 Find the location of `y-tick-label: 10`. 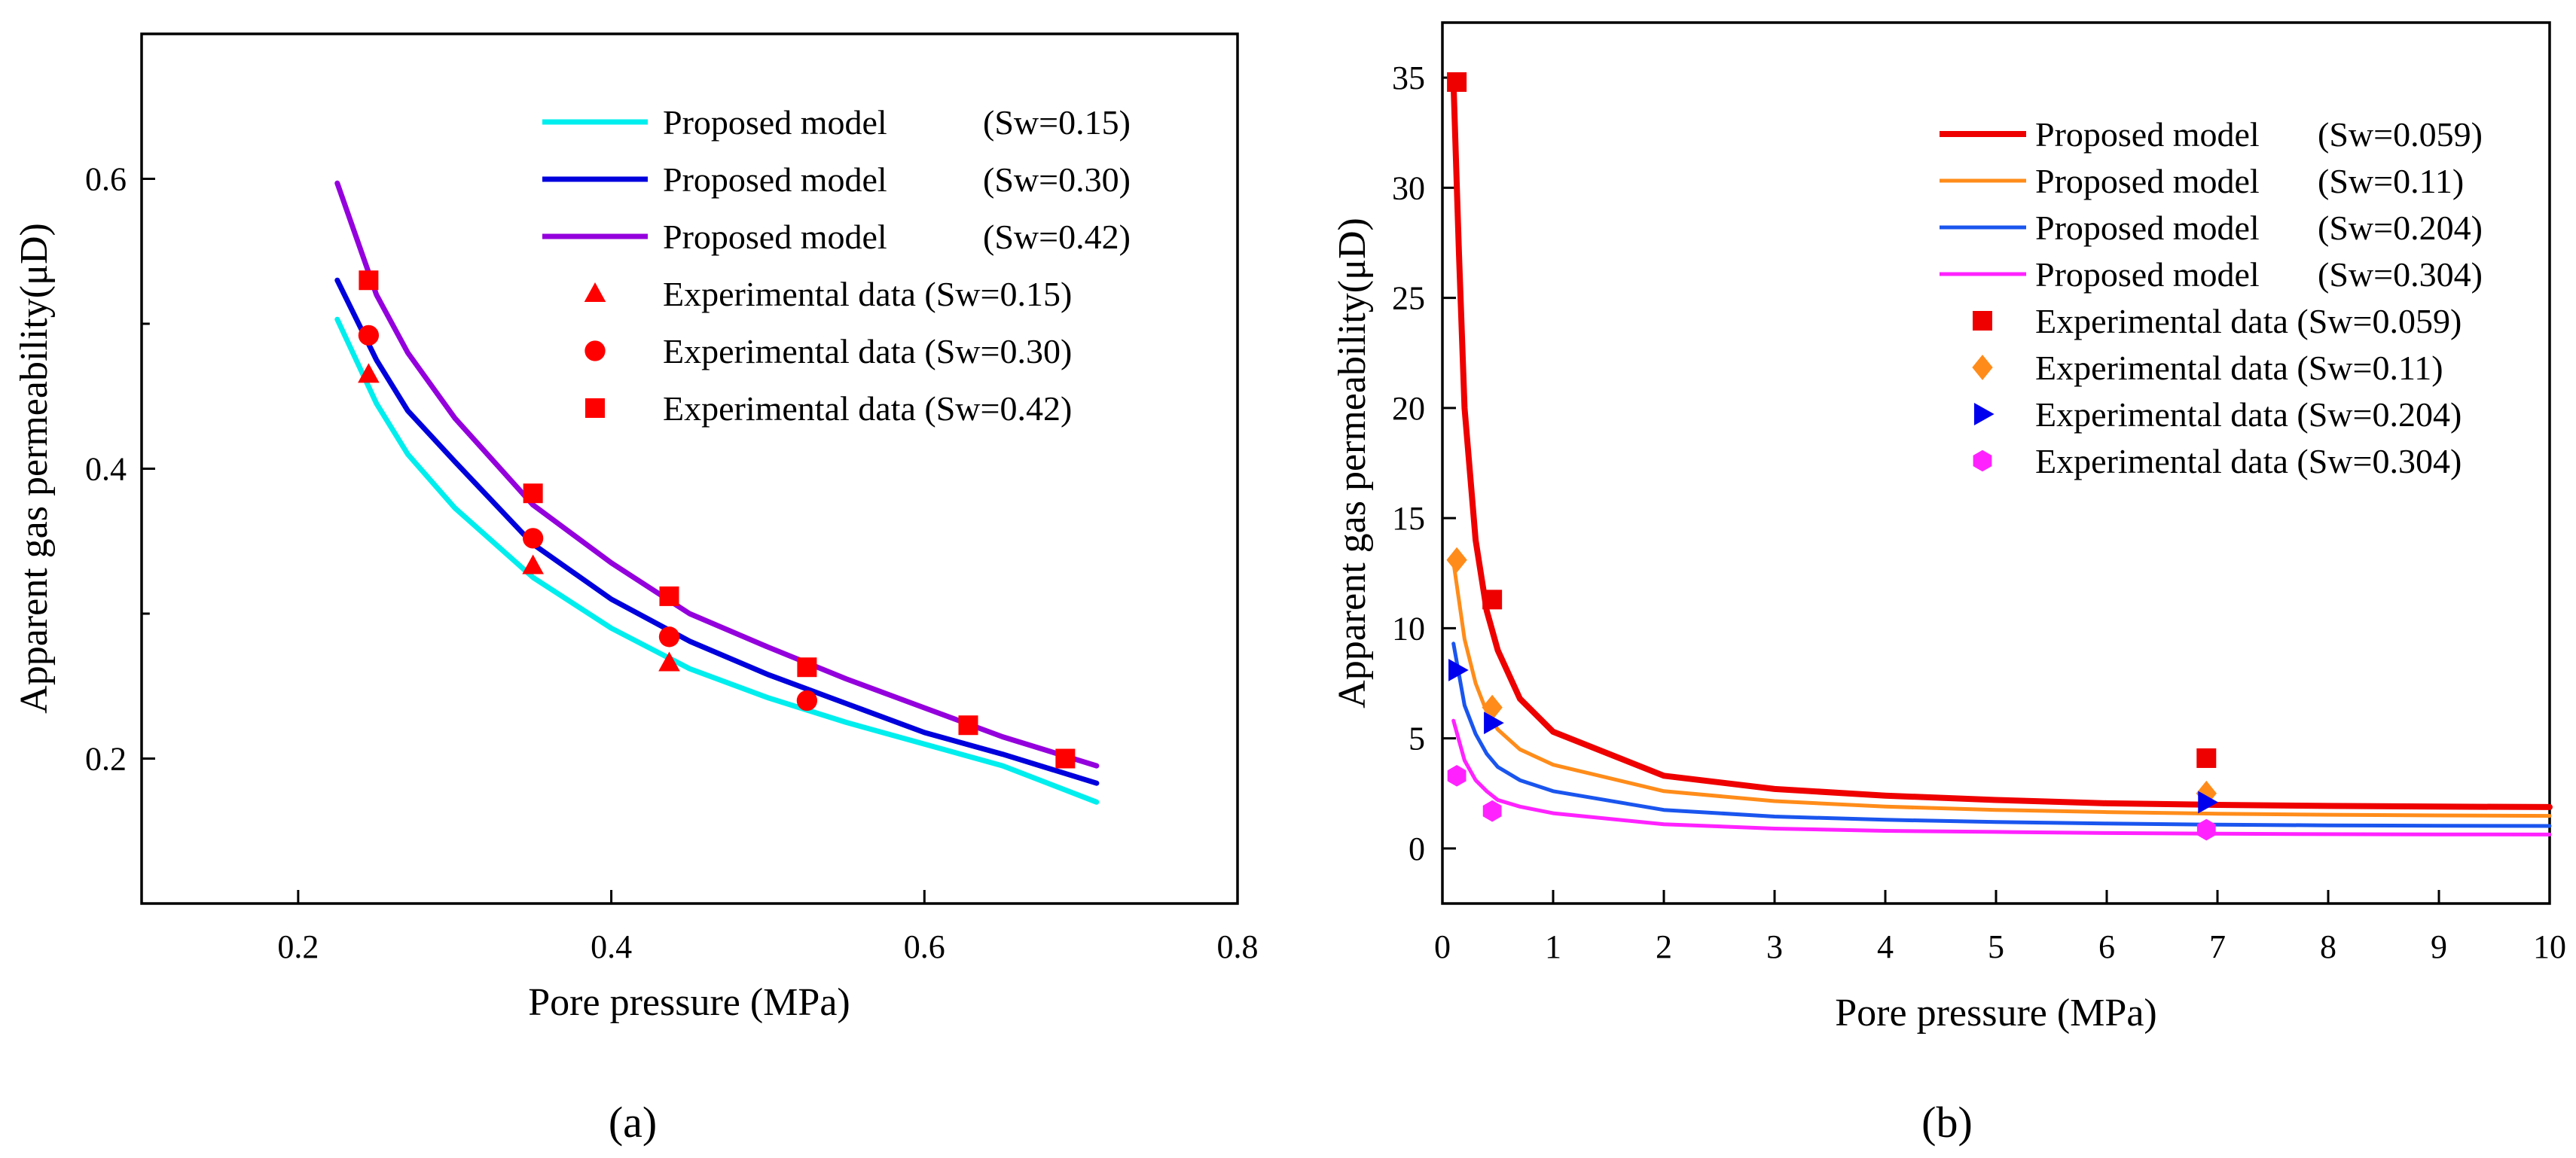

y-tick-label: 10 is located at coordinates (1409, 628).